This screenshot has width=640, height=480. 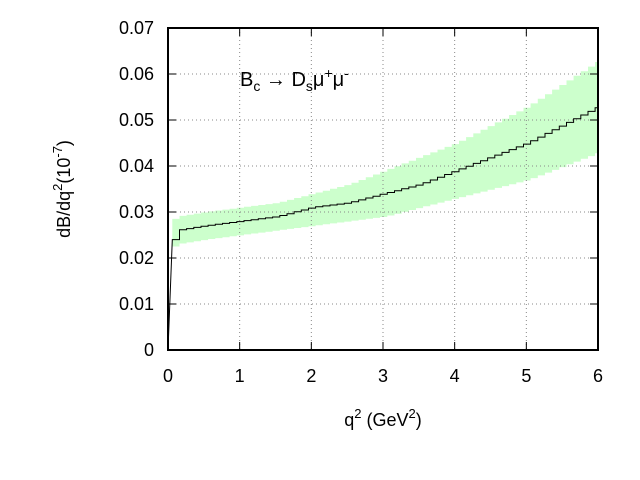 I want to click on y-tick-label: 0.01, so click(x=136, y=304).